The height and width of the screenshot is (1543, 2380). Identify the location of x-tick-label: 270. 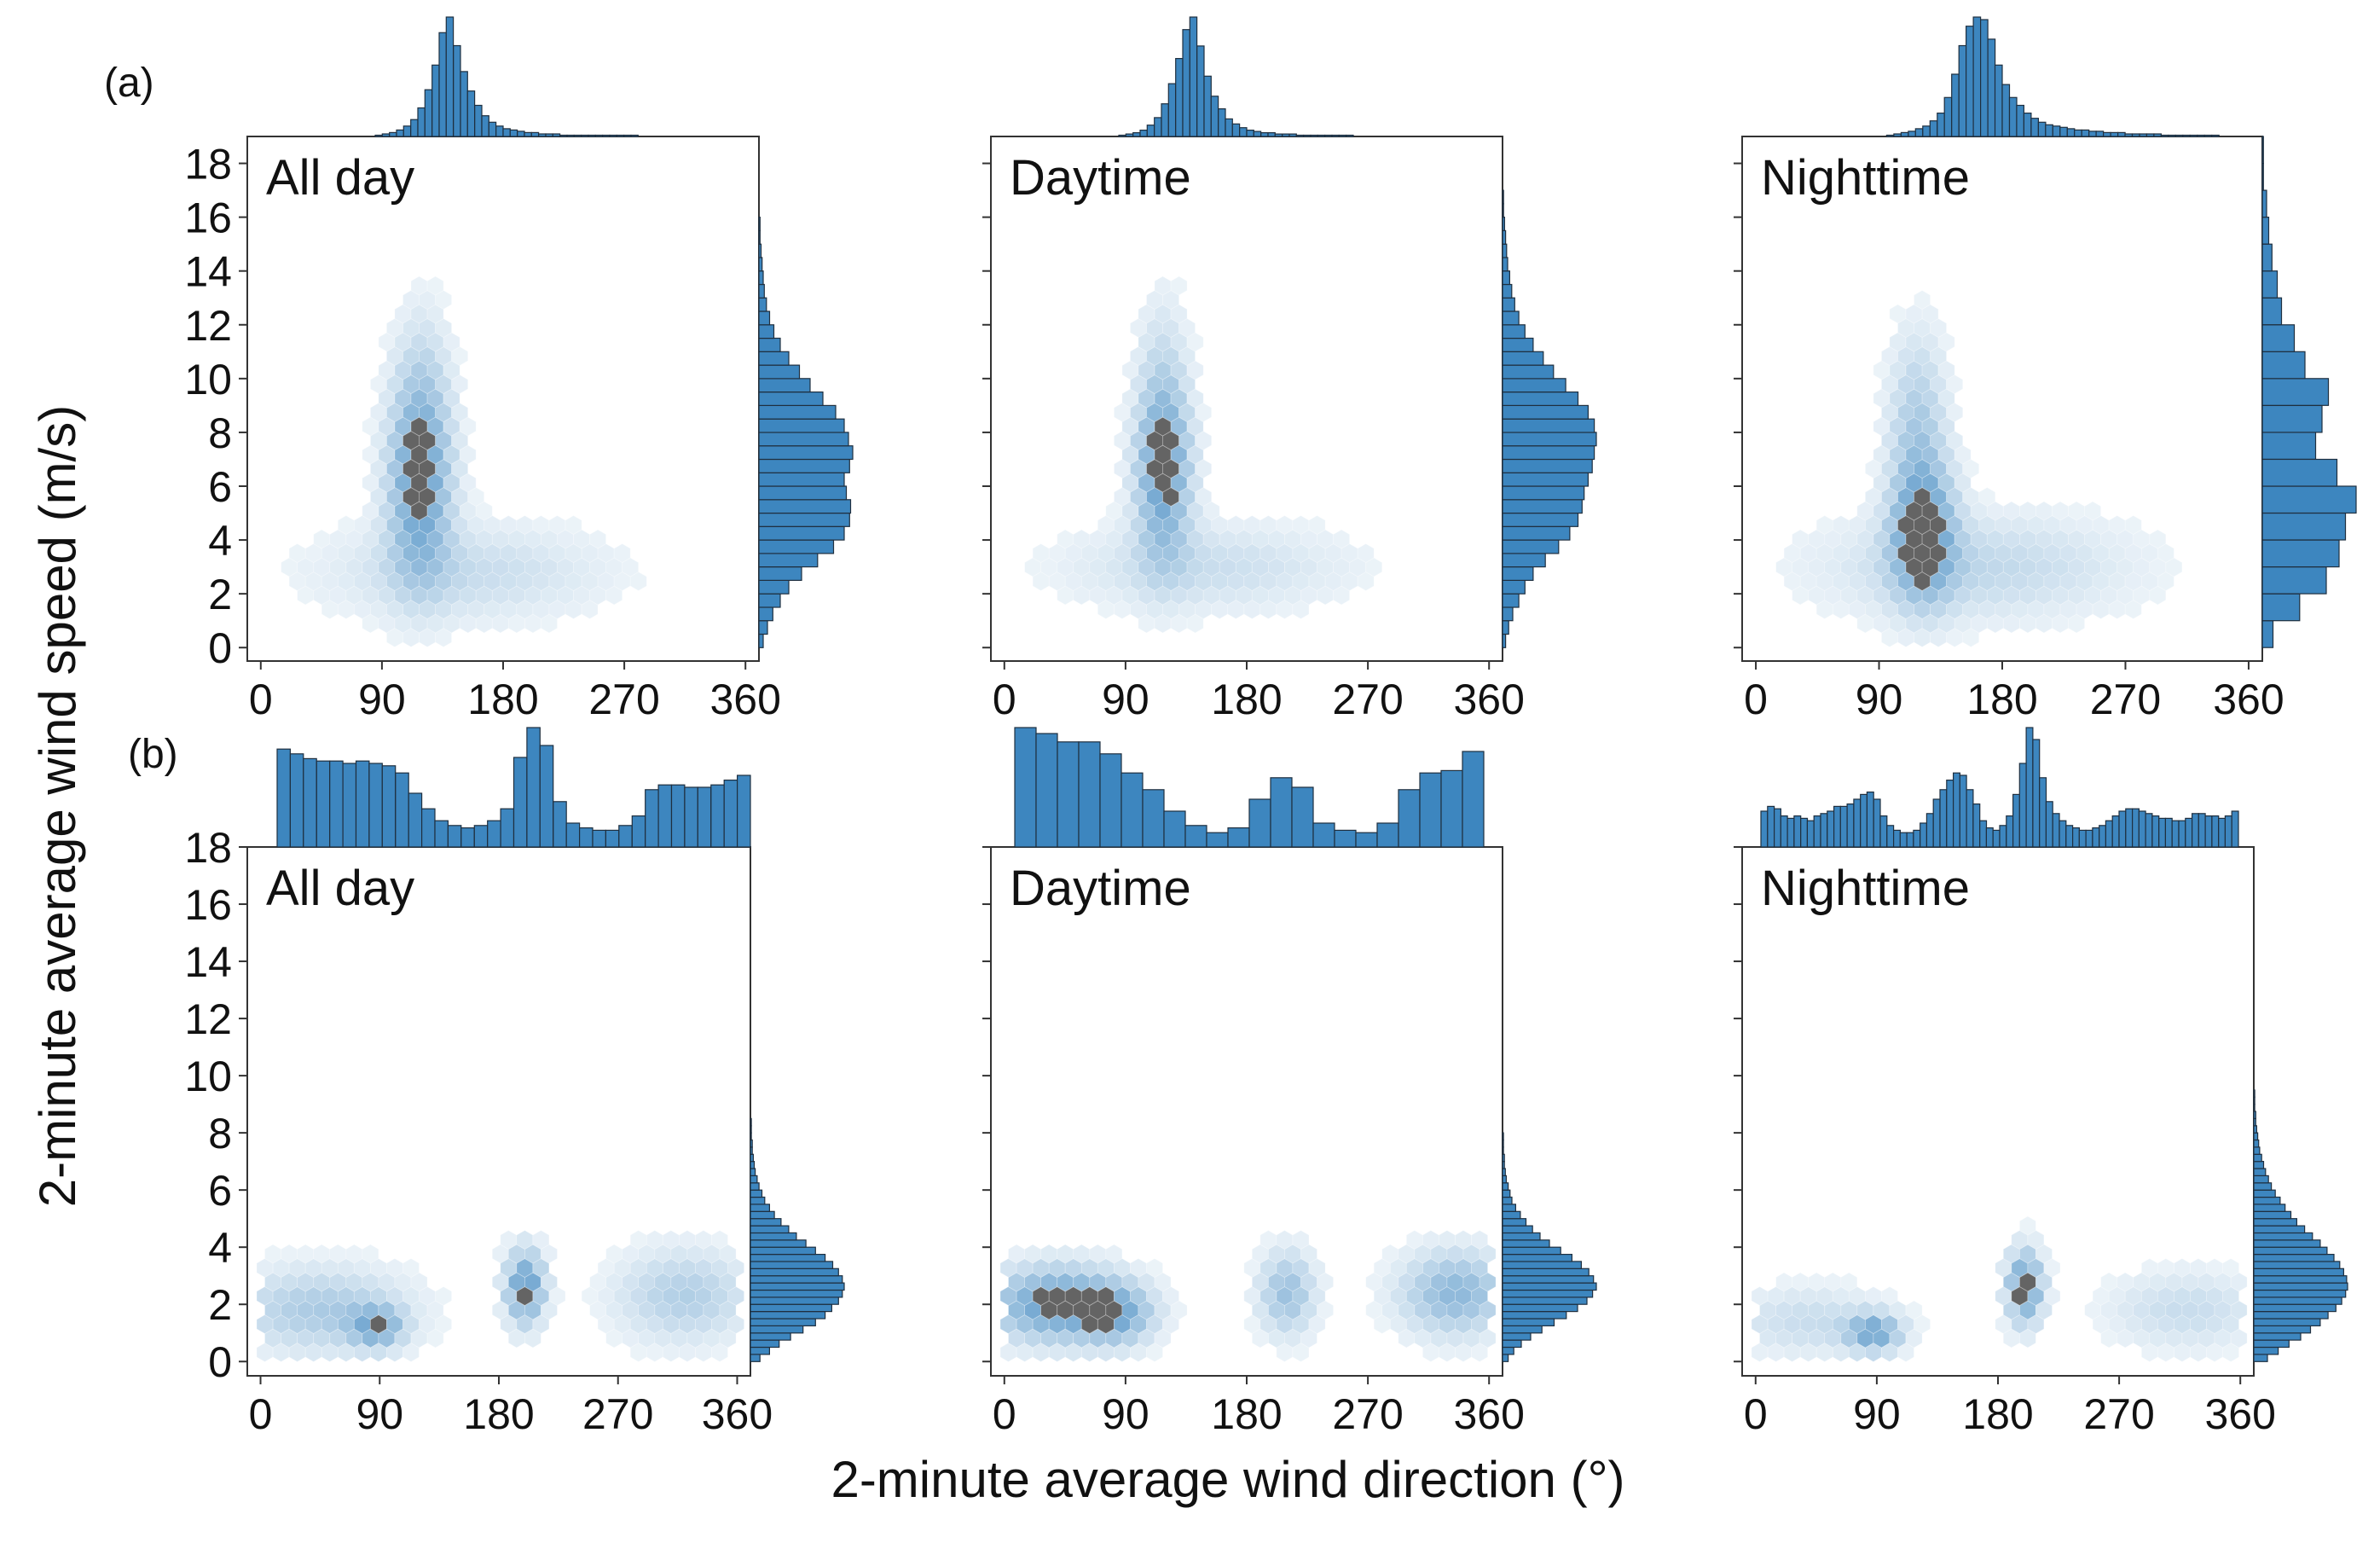
(2125, 699).